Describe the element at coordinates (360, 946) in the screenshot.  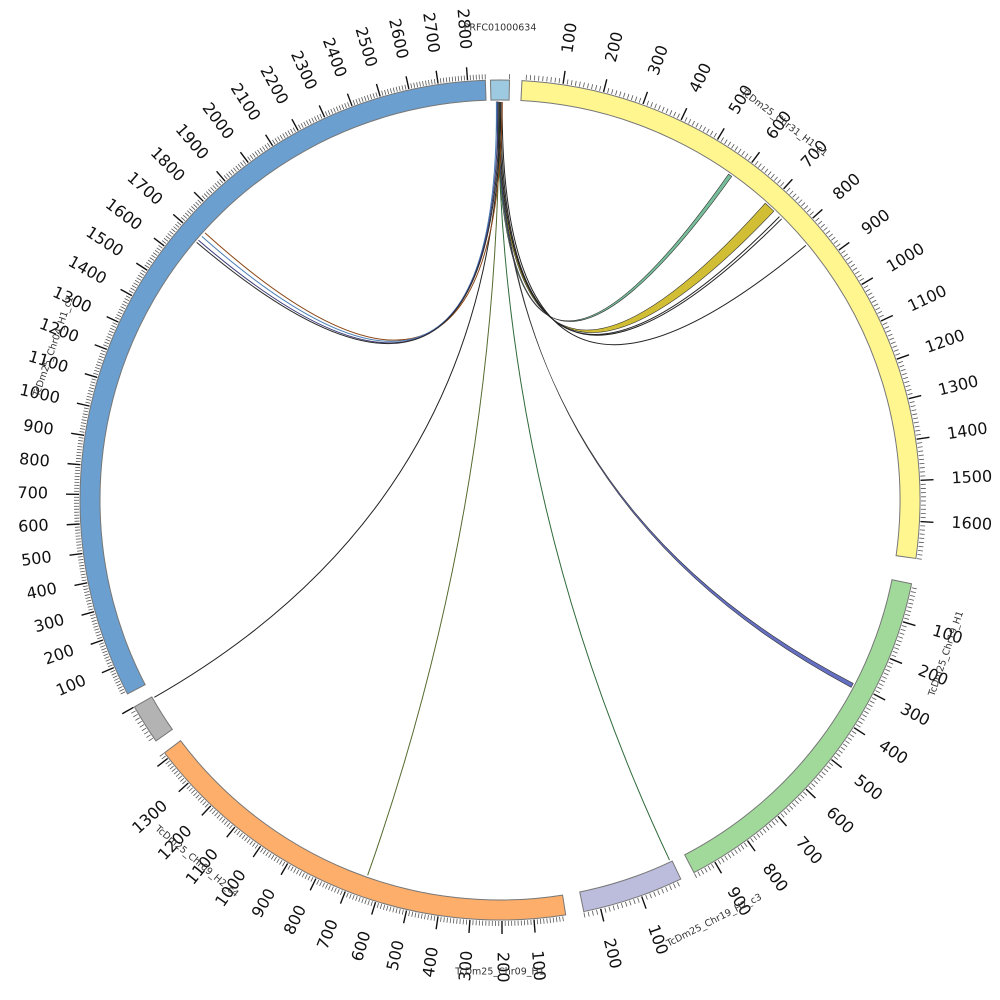
I see `tick-label: 600` at that location.